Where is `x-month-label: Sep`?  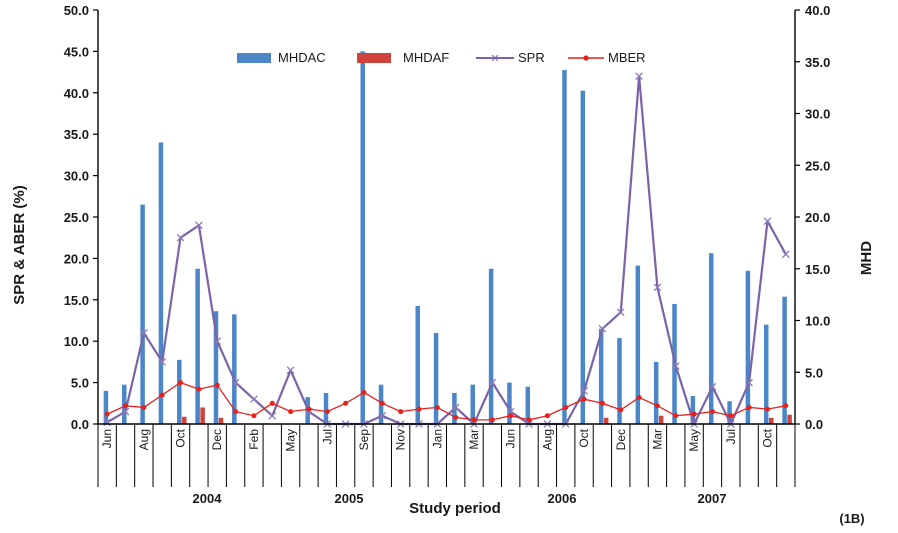 x-month-label: Sep is located at coordinates (364, 440).